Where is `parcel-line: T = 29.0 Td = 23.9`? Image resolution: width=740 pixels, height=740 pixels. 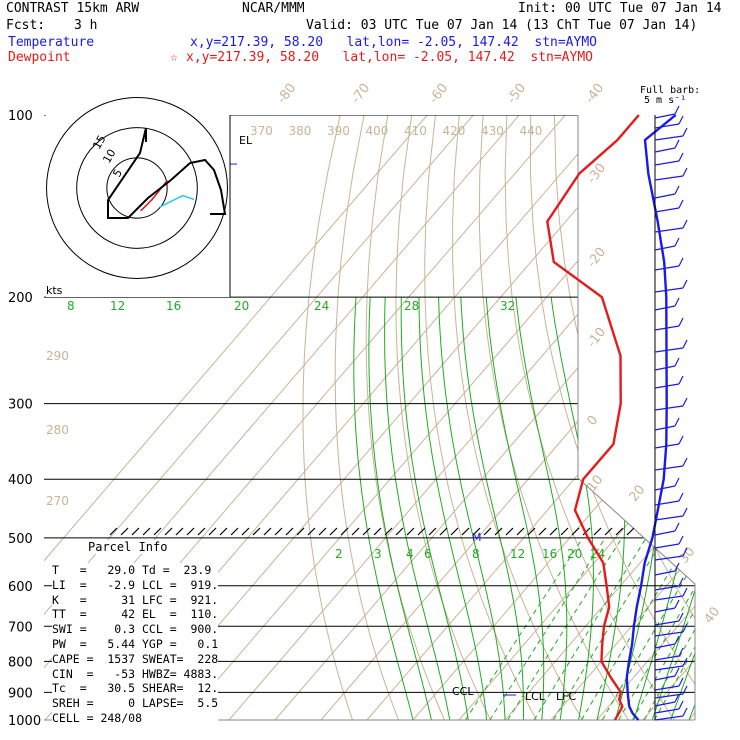 parcel-line: T = 29.0 Td = 23.9 is located at coordinates (132, 570).